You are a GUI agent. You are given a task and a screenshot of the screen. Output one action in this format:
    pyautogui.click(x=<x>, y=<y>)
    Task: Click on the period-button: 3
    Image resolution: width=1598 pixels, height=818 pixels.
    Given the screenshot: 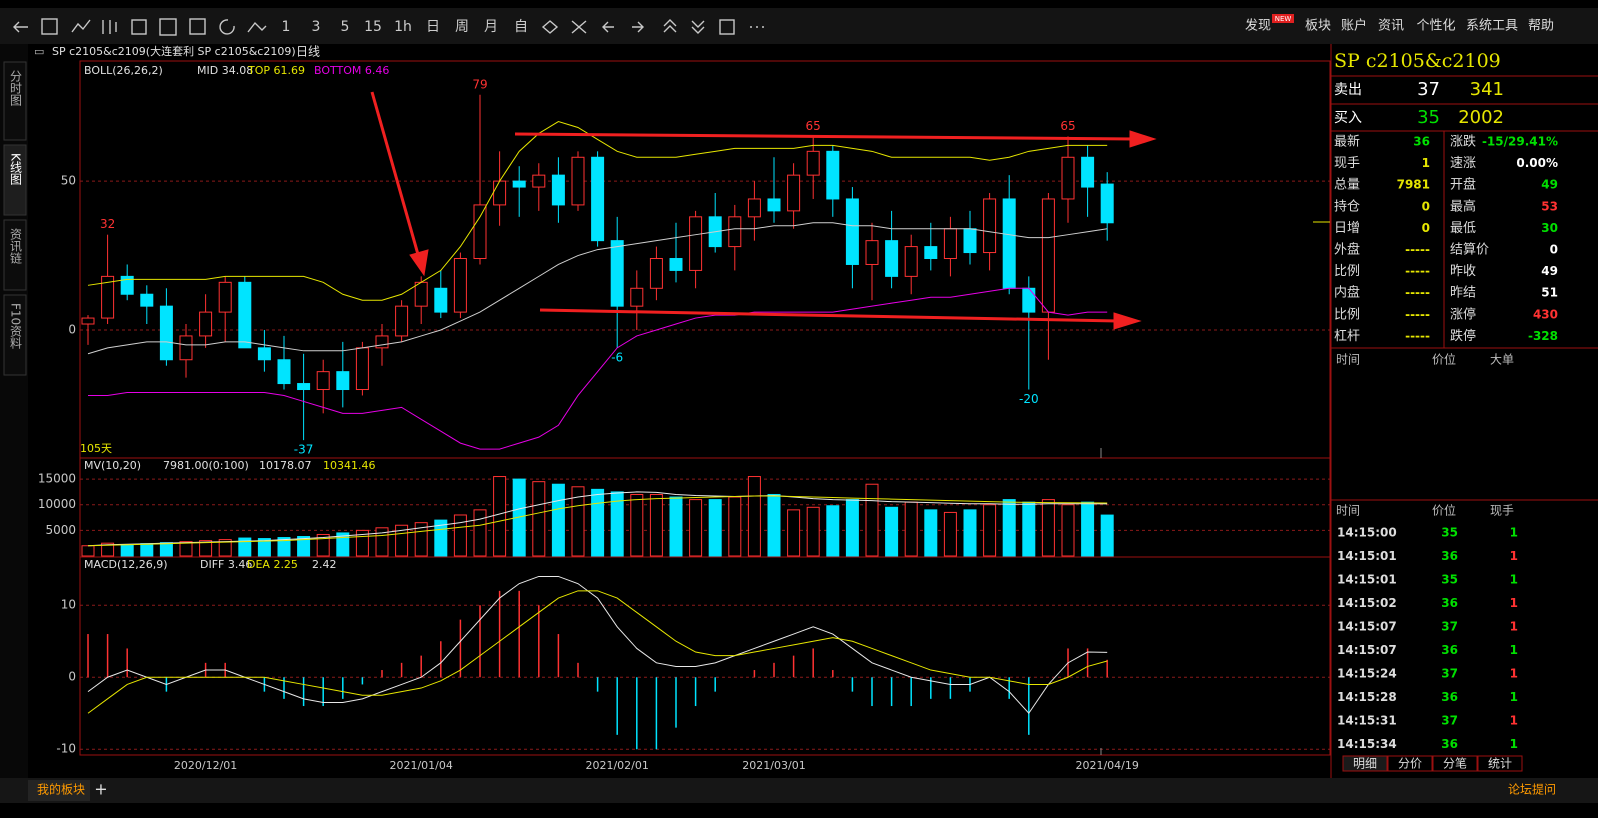 What is the action you would take?
    pyautogui.click(x=316, y=27)
    